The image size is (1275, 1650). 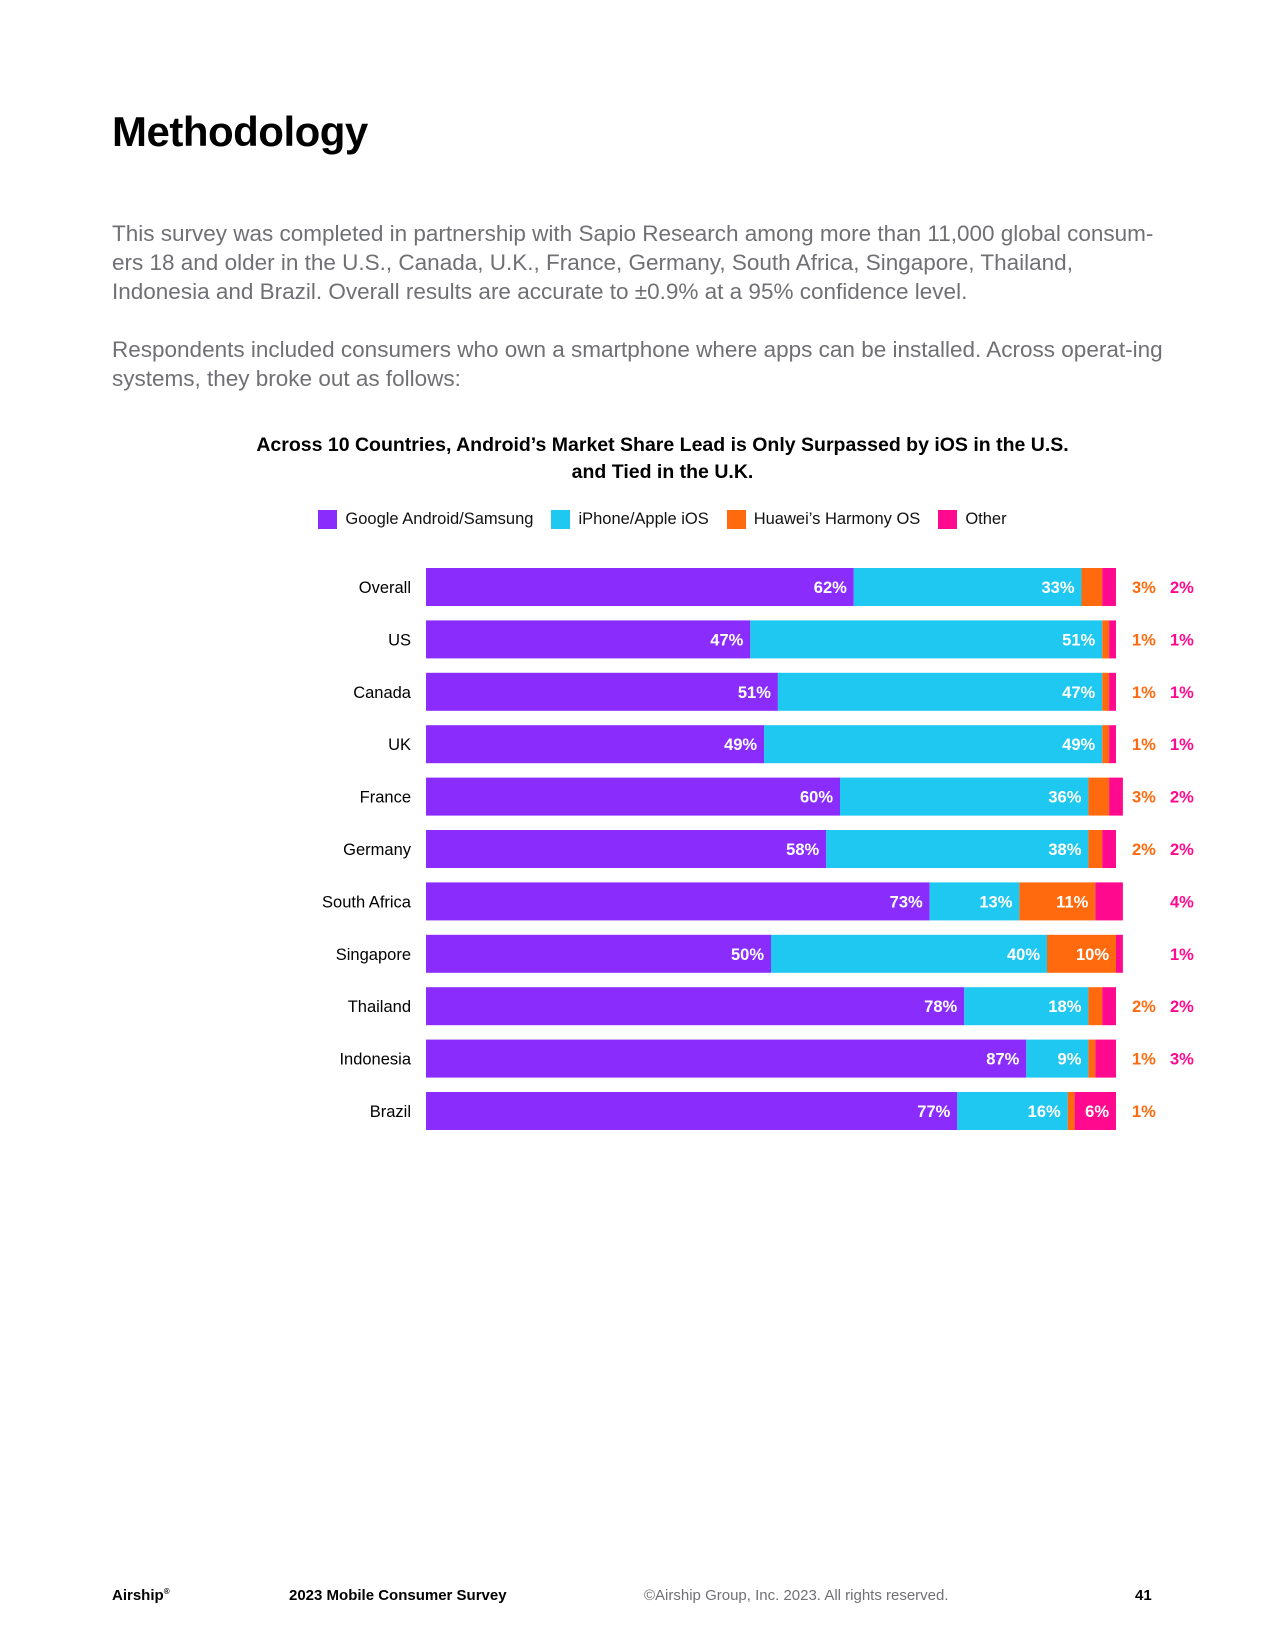 What do you see at coordinates (1057, 588) in the screenshot?
I see `data-label-overall-iphone-apple-ios: 33%` at bounding box center [1057, 588].